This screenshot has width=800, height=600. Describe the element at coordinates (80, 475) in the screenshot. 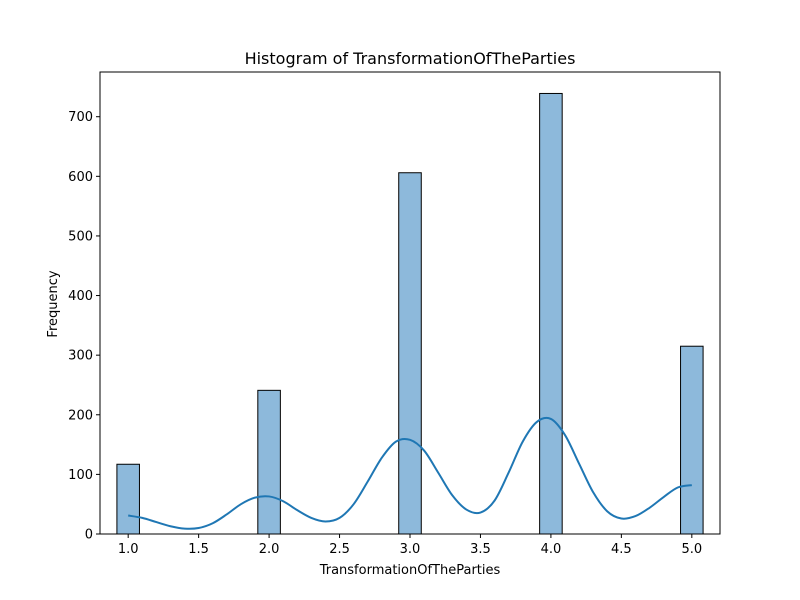

I see `y-tick-label: 100` at that location.